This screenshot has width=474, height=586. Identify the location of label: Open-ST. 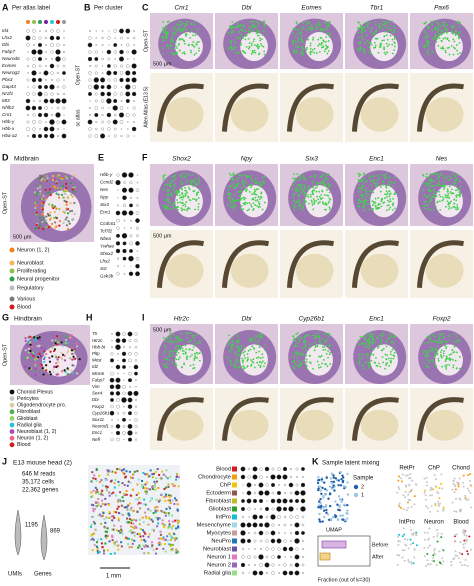
(78, 75).